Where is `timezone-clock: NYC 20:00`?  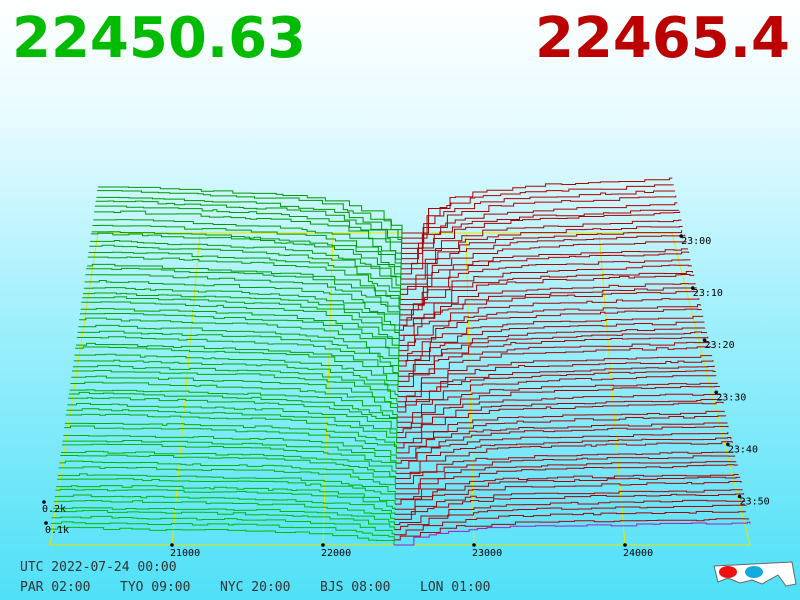
timezone-clock: NYC 20:00 is located at coordinates (255, 587).